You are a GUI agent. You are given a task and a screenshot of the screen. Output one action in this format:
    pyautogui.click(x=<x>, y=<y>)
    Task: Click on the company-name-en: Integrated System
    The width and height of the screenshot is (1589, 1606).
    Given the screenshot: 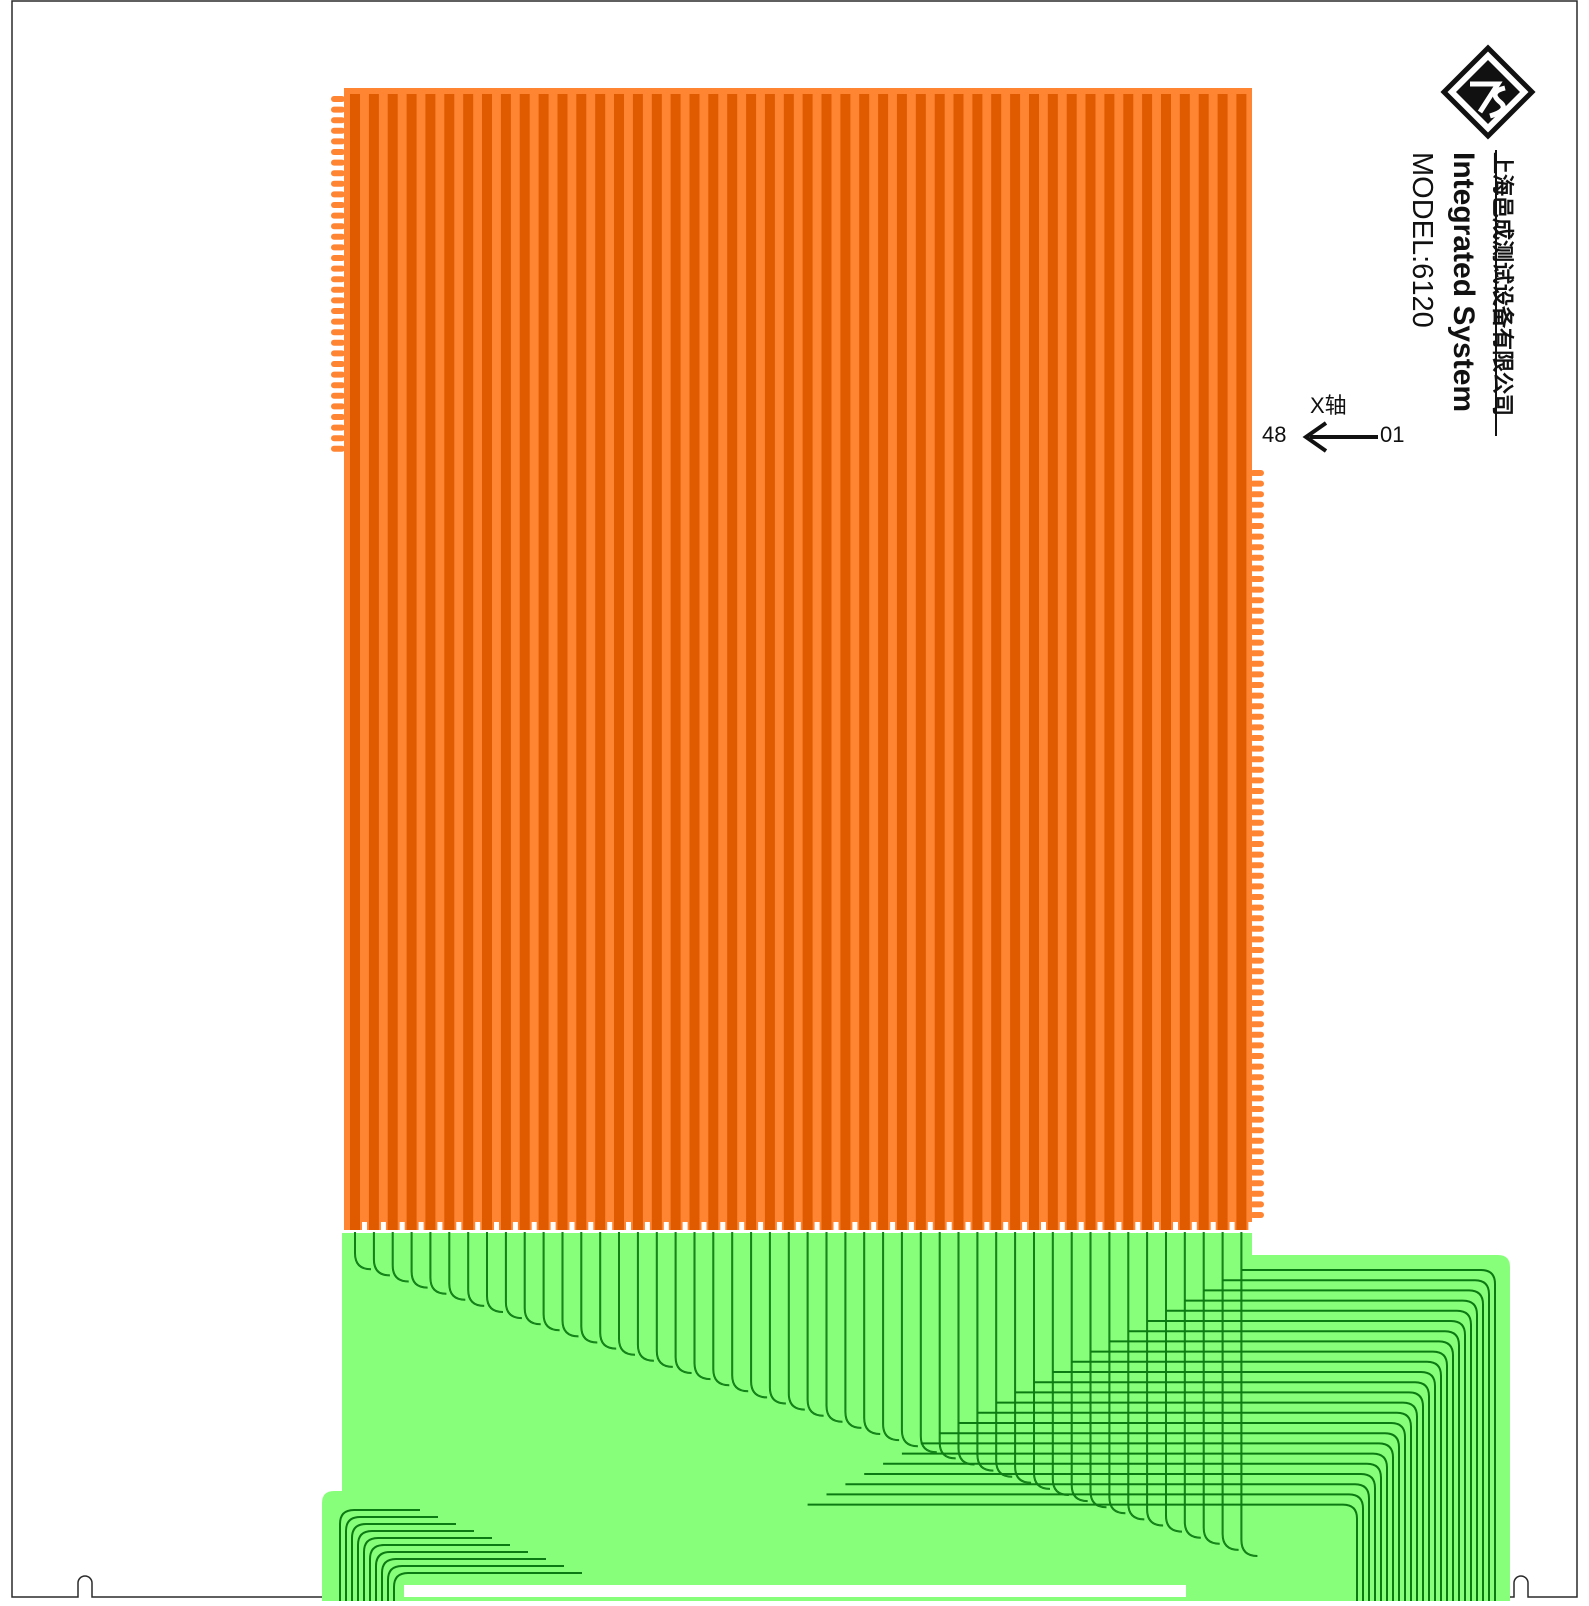 What is the action you would take?
    pyautogui.click(x=1463, y=282)
    